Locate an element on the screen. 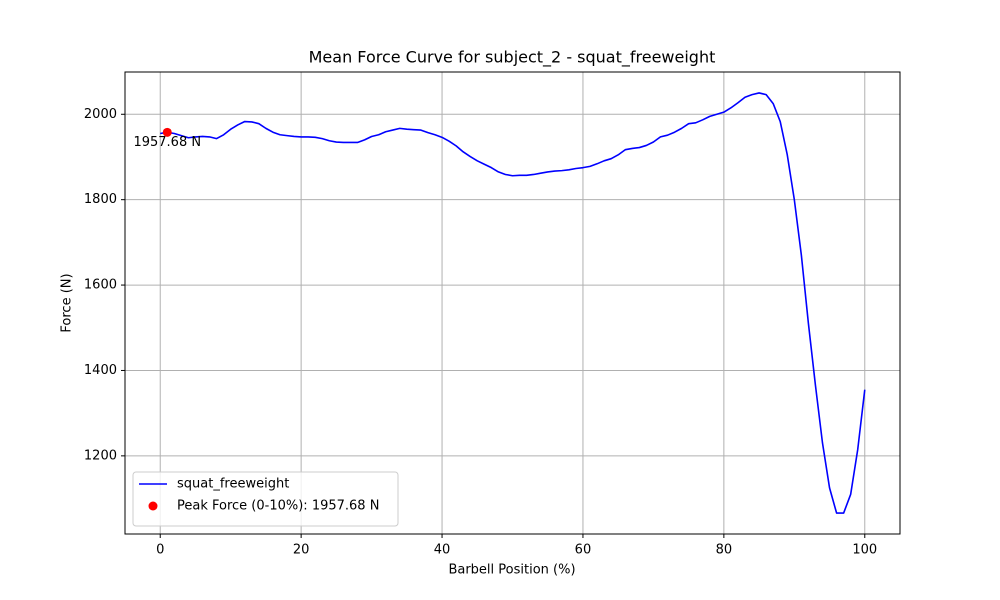 The height and width of the screenshot is (600, 1000). x-tick-label: 40 is located at coordinates (442, 550).